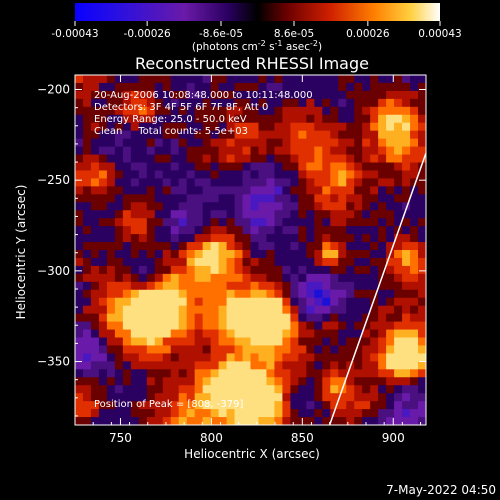 The height and width of the screenshot is (500, 500). What do you see at coordinates (294, 34) in the screenshot?
I see `colorbar-tick-label: 8.6e-05` at bounding box center [294, 34].